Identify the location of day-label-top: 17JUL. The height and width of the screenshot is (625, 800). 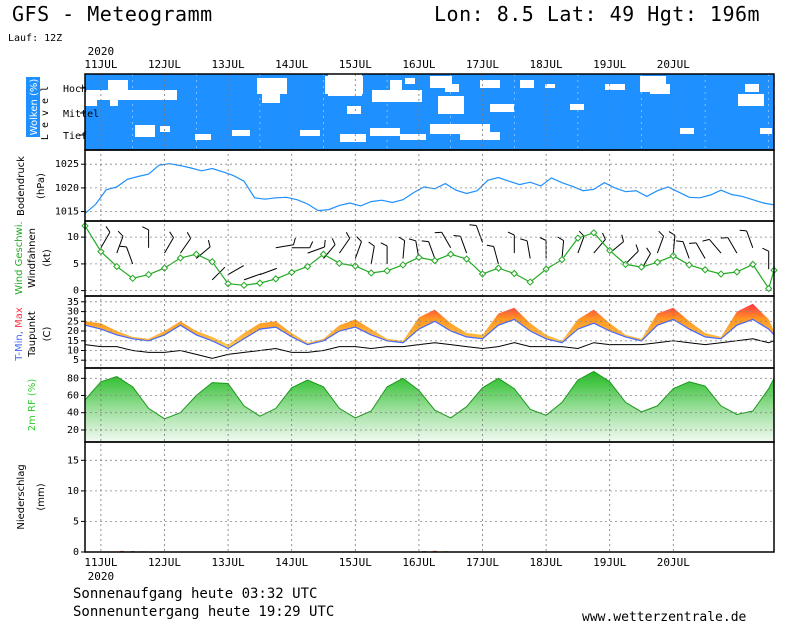
(482, 64).